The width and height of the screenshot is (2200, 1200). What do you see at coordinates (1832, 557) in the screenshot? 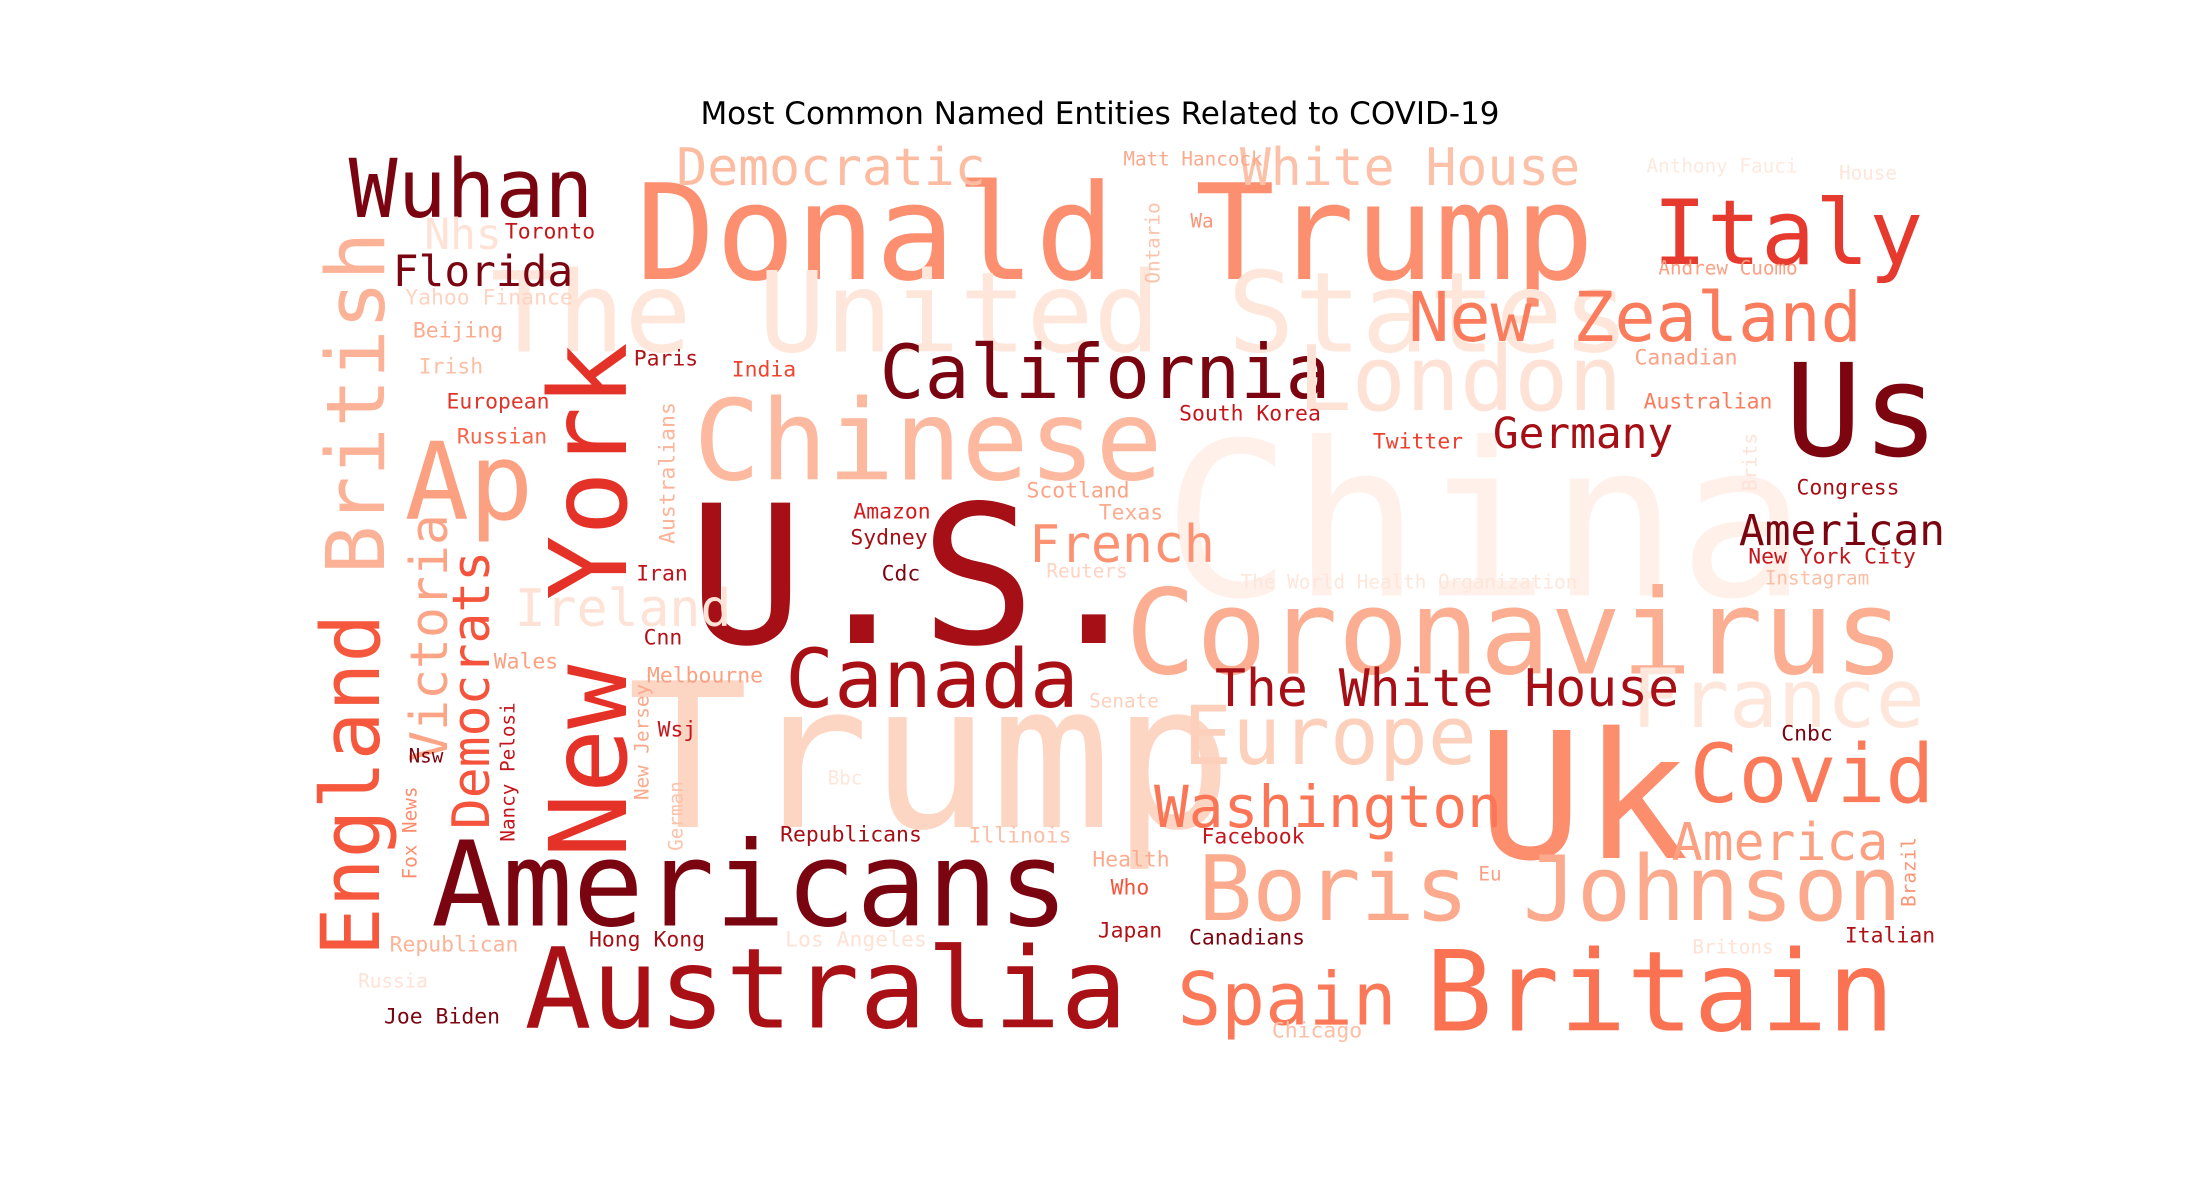
I see `word-new-york-city: New York City` at bounding box center [1832, 557].